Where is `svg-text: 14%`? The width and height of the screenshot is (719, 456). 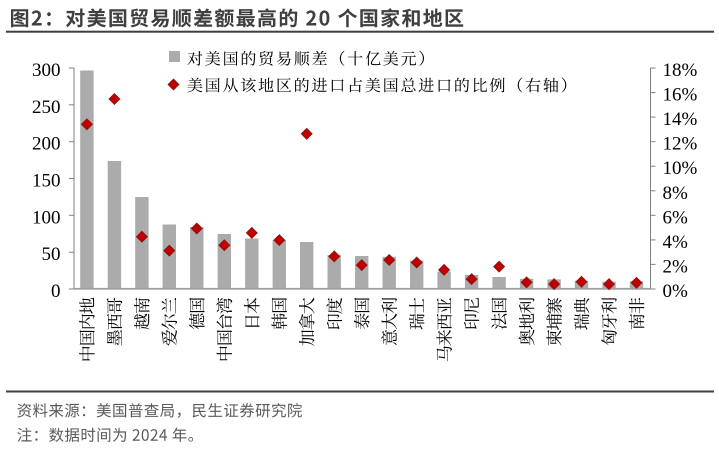 svg-text: 14% is located at coordinates (680, 119).